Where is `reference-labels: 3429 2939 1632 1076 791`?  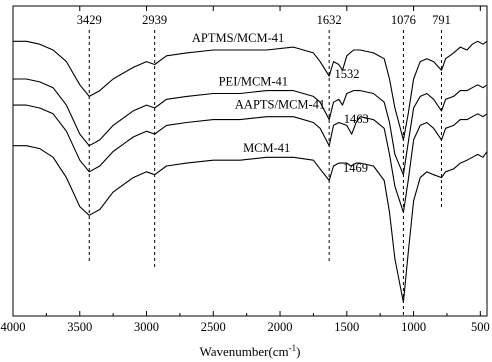
reference-labels: 3429 2939 1632 1076 791 is located at coordinates (264, 20).